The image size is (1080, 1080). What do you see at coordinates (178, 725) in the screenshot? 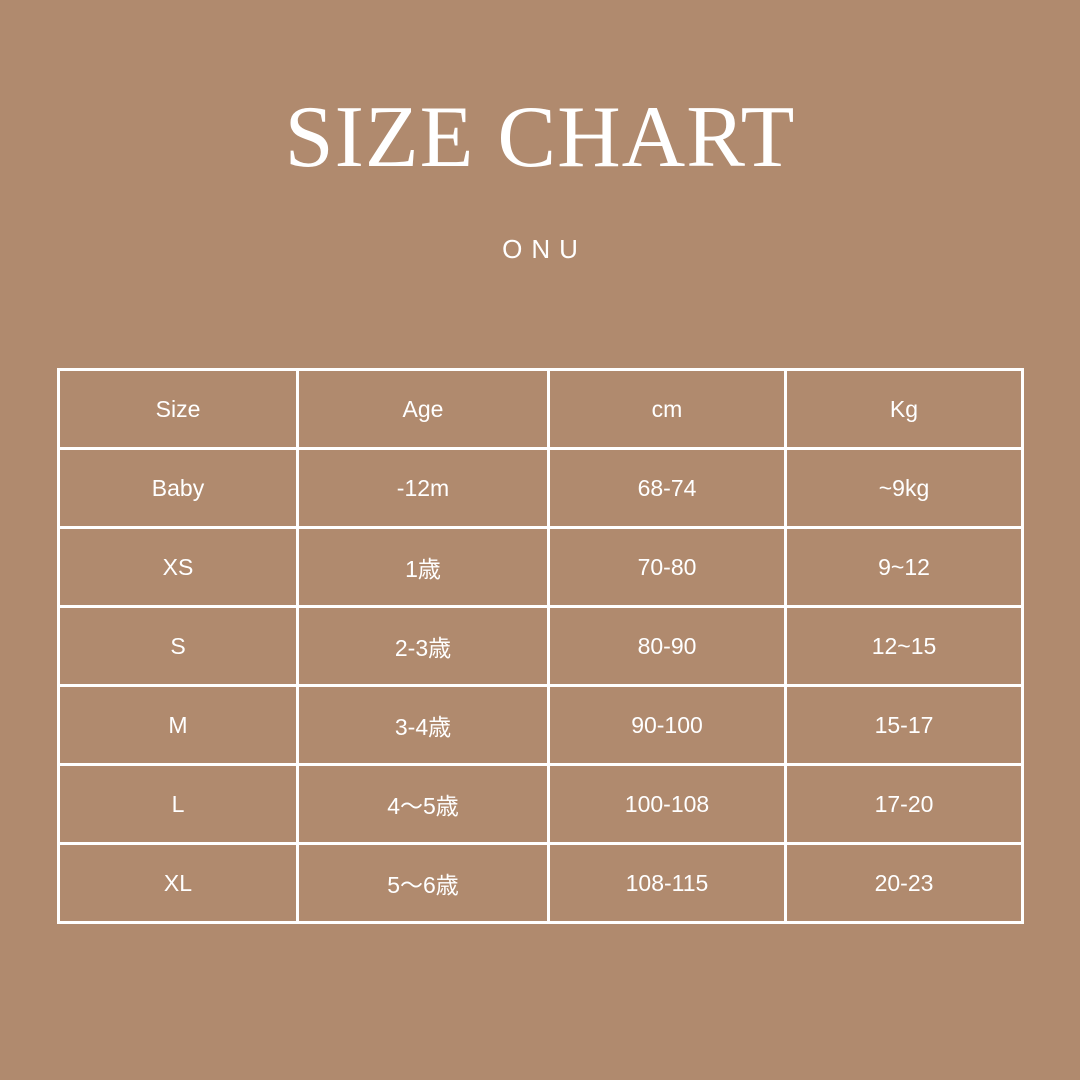
I see `table-cell: M` at bounding box center [178, 725].